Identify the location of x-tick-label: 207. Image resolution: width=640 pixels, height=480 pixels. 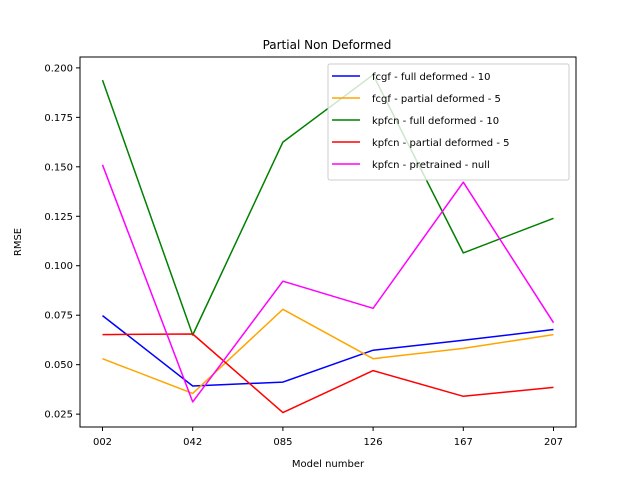
(553, 442).